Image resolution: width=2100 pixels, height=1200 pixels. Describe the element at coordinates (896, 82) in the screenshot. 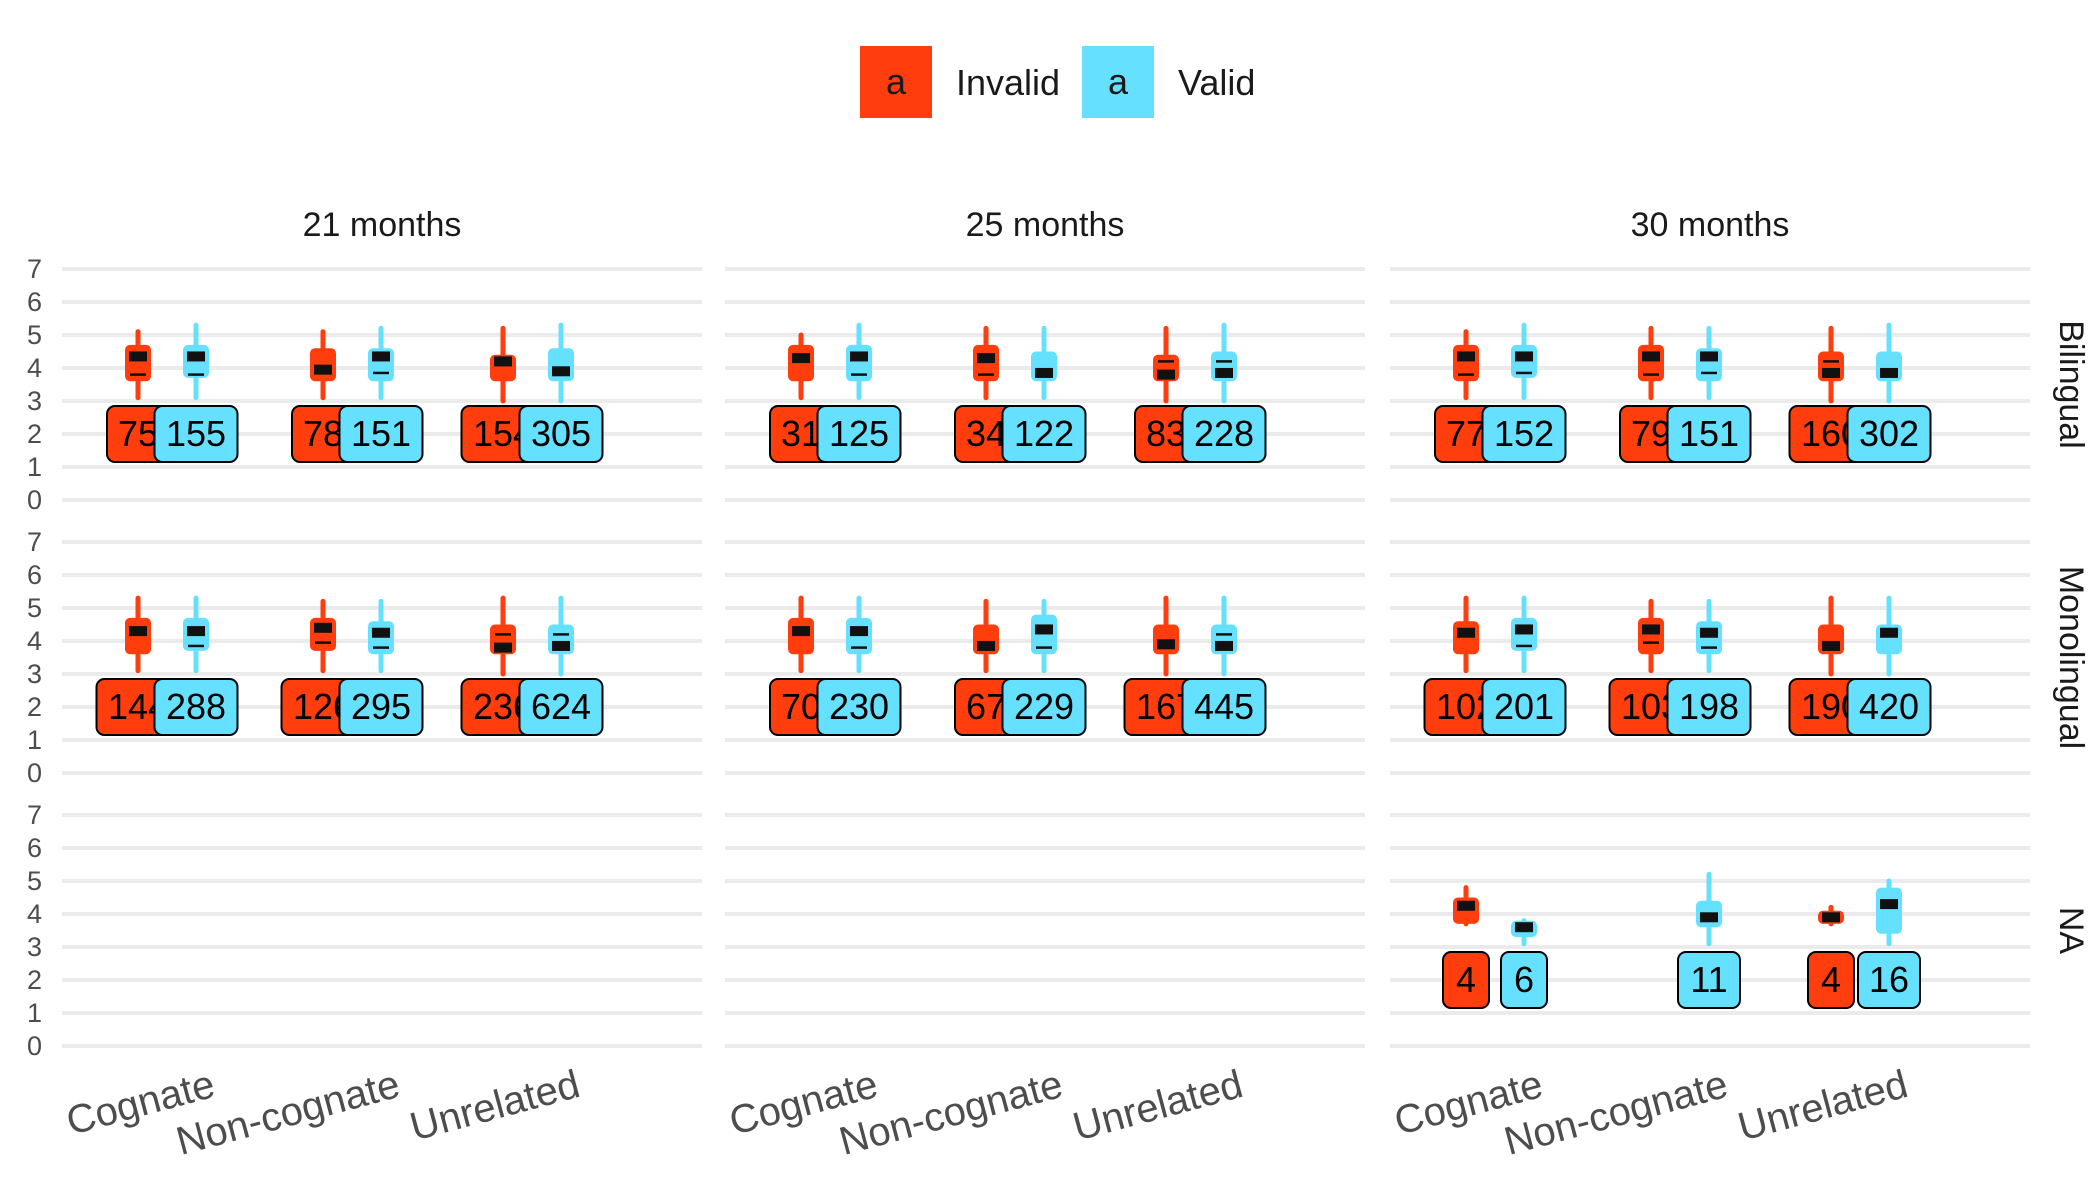

I see `legend-key-invalid` at that location.